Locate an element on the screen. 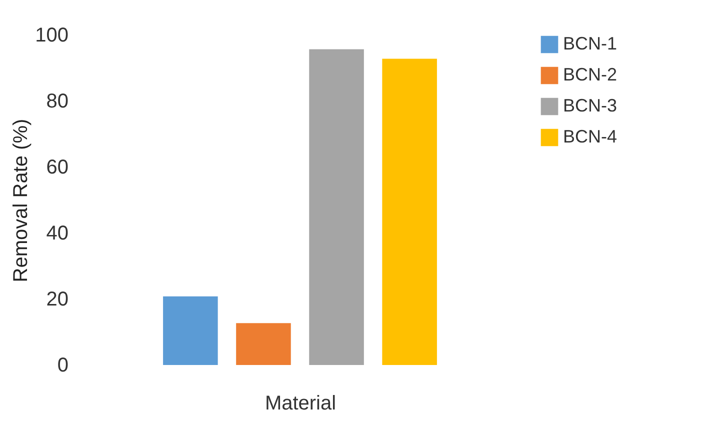 This screenshot has height=432, width=714. y-tick-label: 0 is located at coordinates (62, 365).